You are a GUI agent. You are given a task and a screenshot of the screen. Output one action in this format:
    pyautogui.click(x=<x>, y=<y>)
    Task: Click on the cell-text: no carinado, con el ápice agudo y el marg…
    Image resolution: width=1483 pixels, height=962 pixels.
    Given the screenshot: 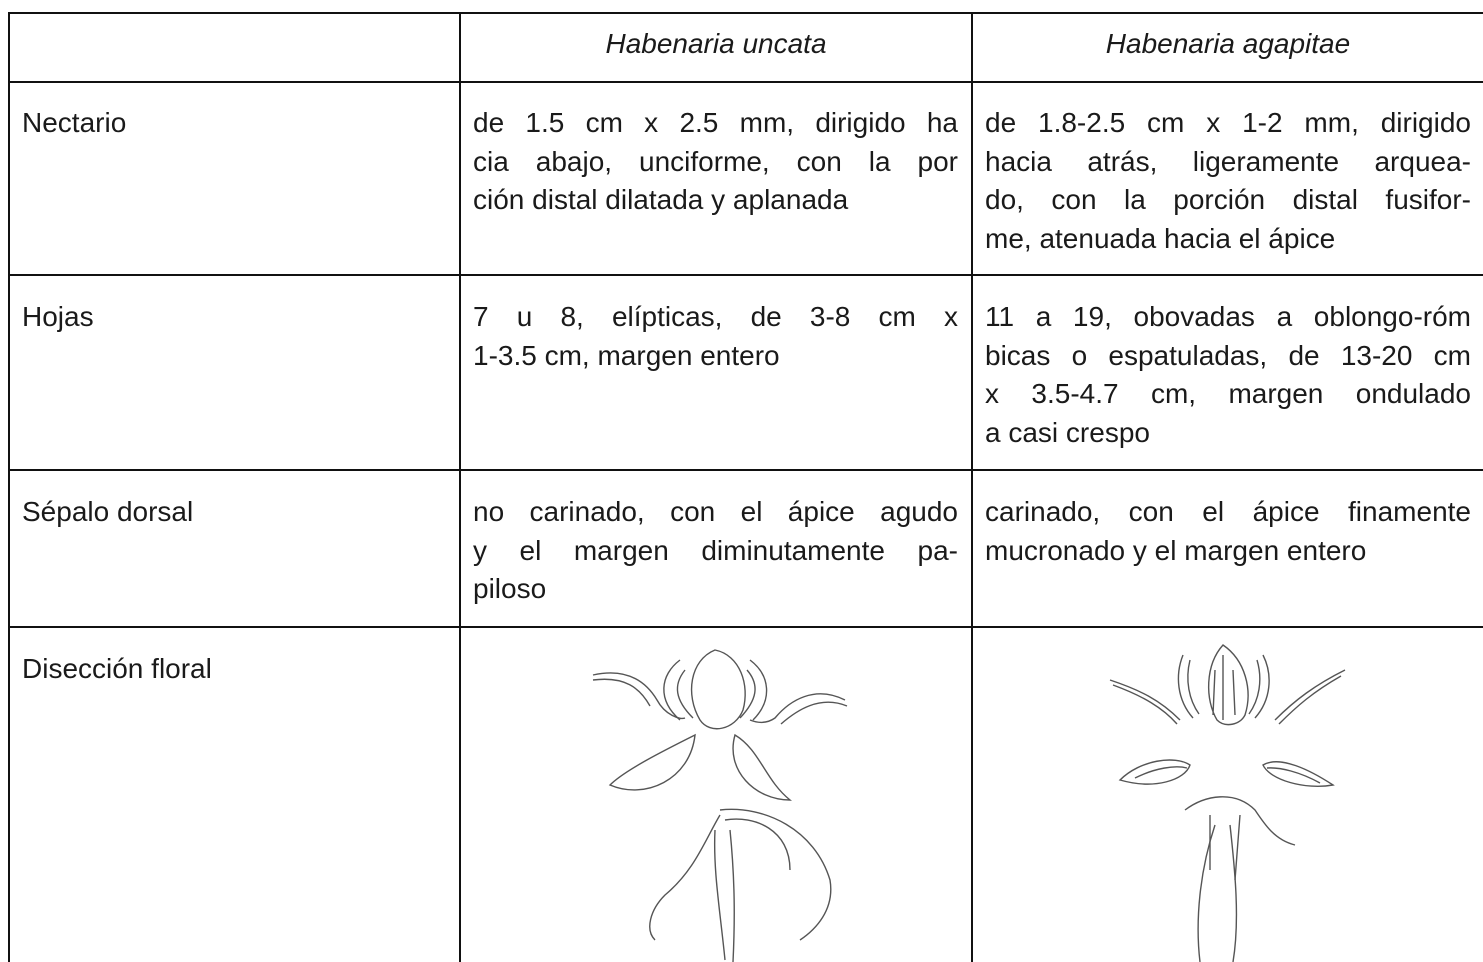 What is the action you would take?
    pyautogui.click(x=715, y=551)
    